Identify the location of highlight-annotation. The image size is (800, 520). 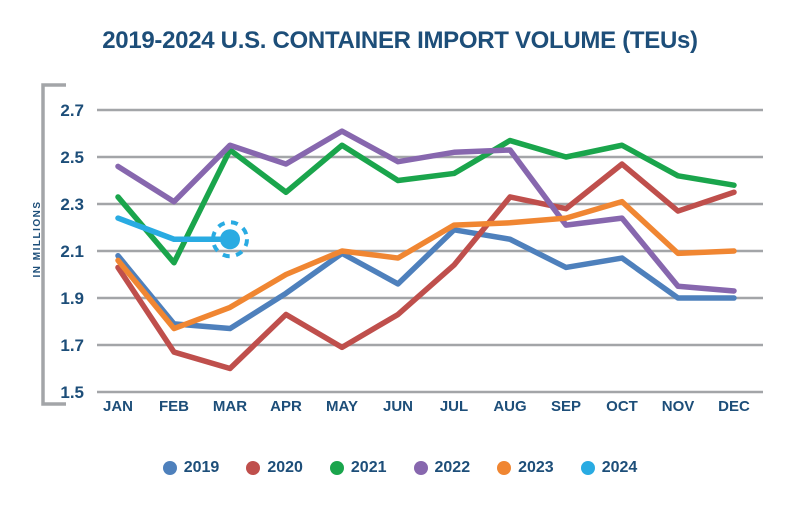
(230, 239).